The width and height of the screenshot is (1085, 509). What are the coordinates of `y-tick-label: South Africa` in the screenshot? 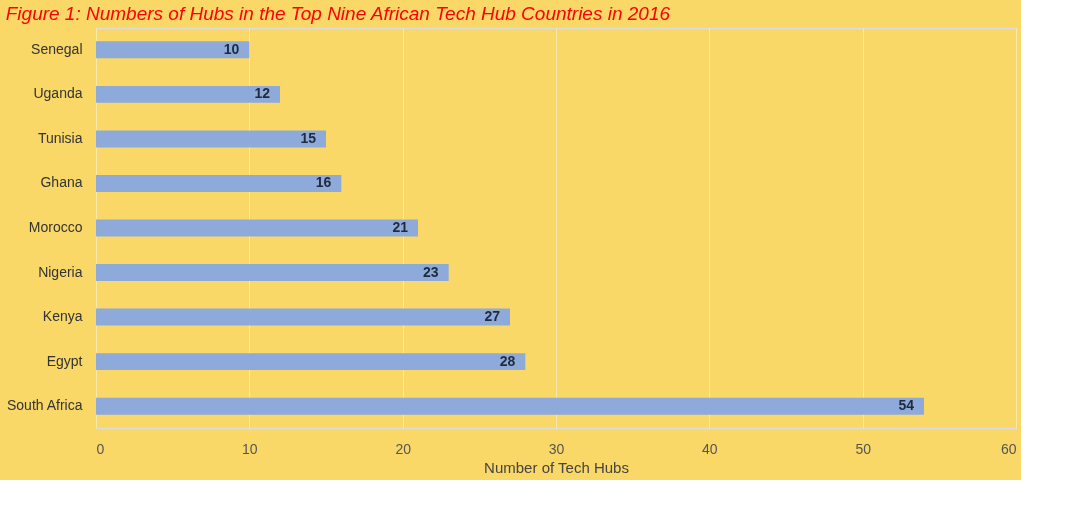 It's located at (45, 405).